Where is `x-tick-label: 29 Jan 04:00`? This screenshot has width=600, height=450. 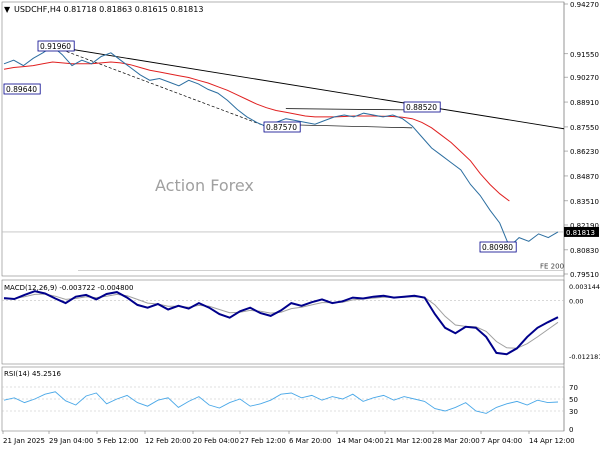 x-tick-label: 29 Jan 04:00 is located at coordinates (71, 441).